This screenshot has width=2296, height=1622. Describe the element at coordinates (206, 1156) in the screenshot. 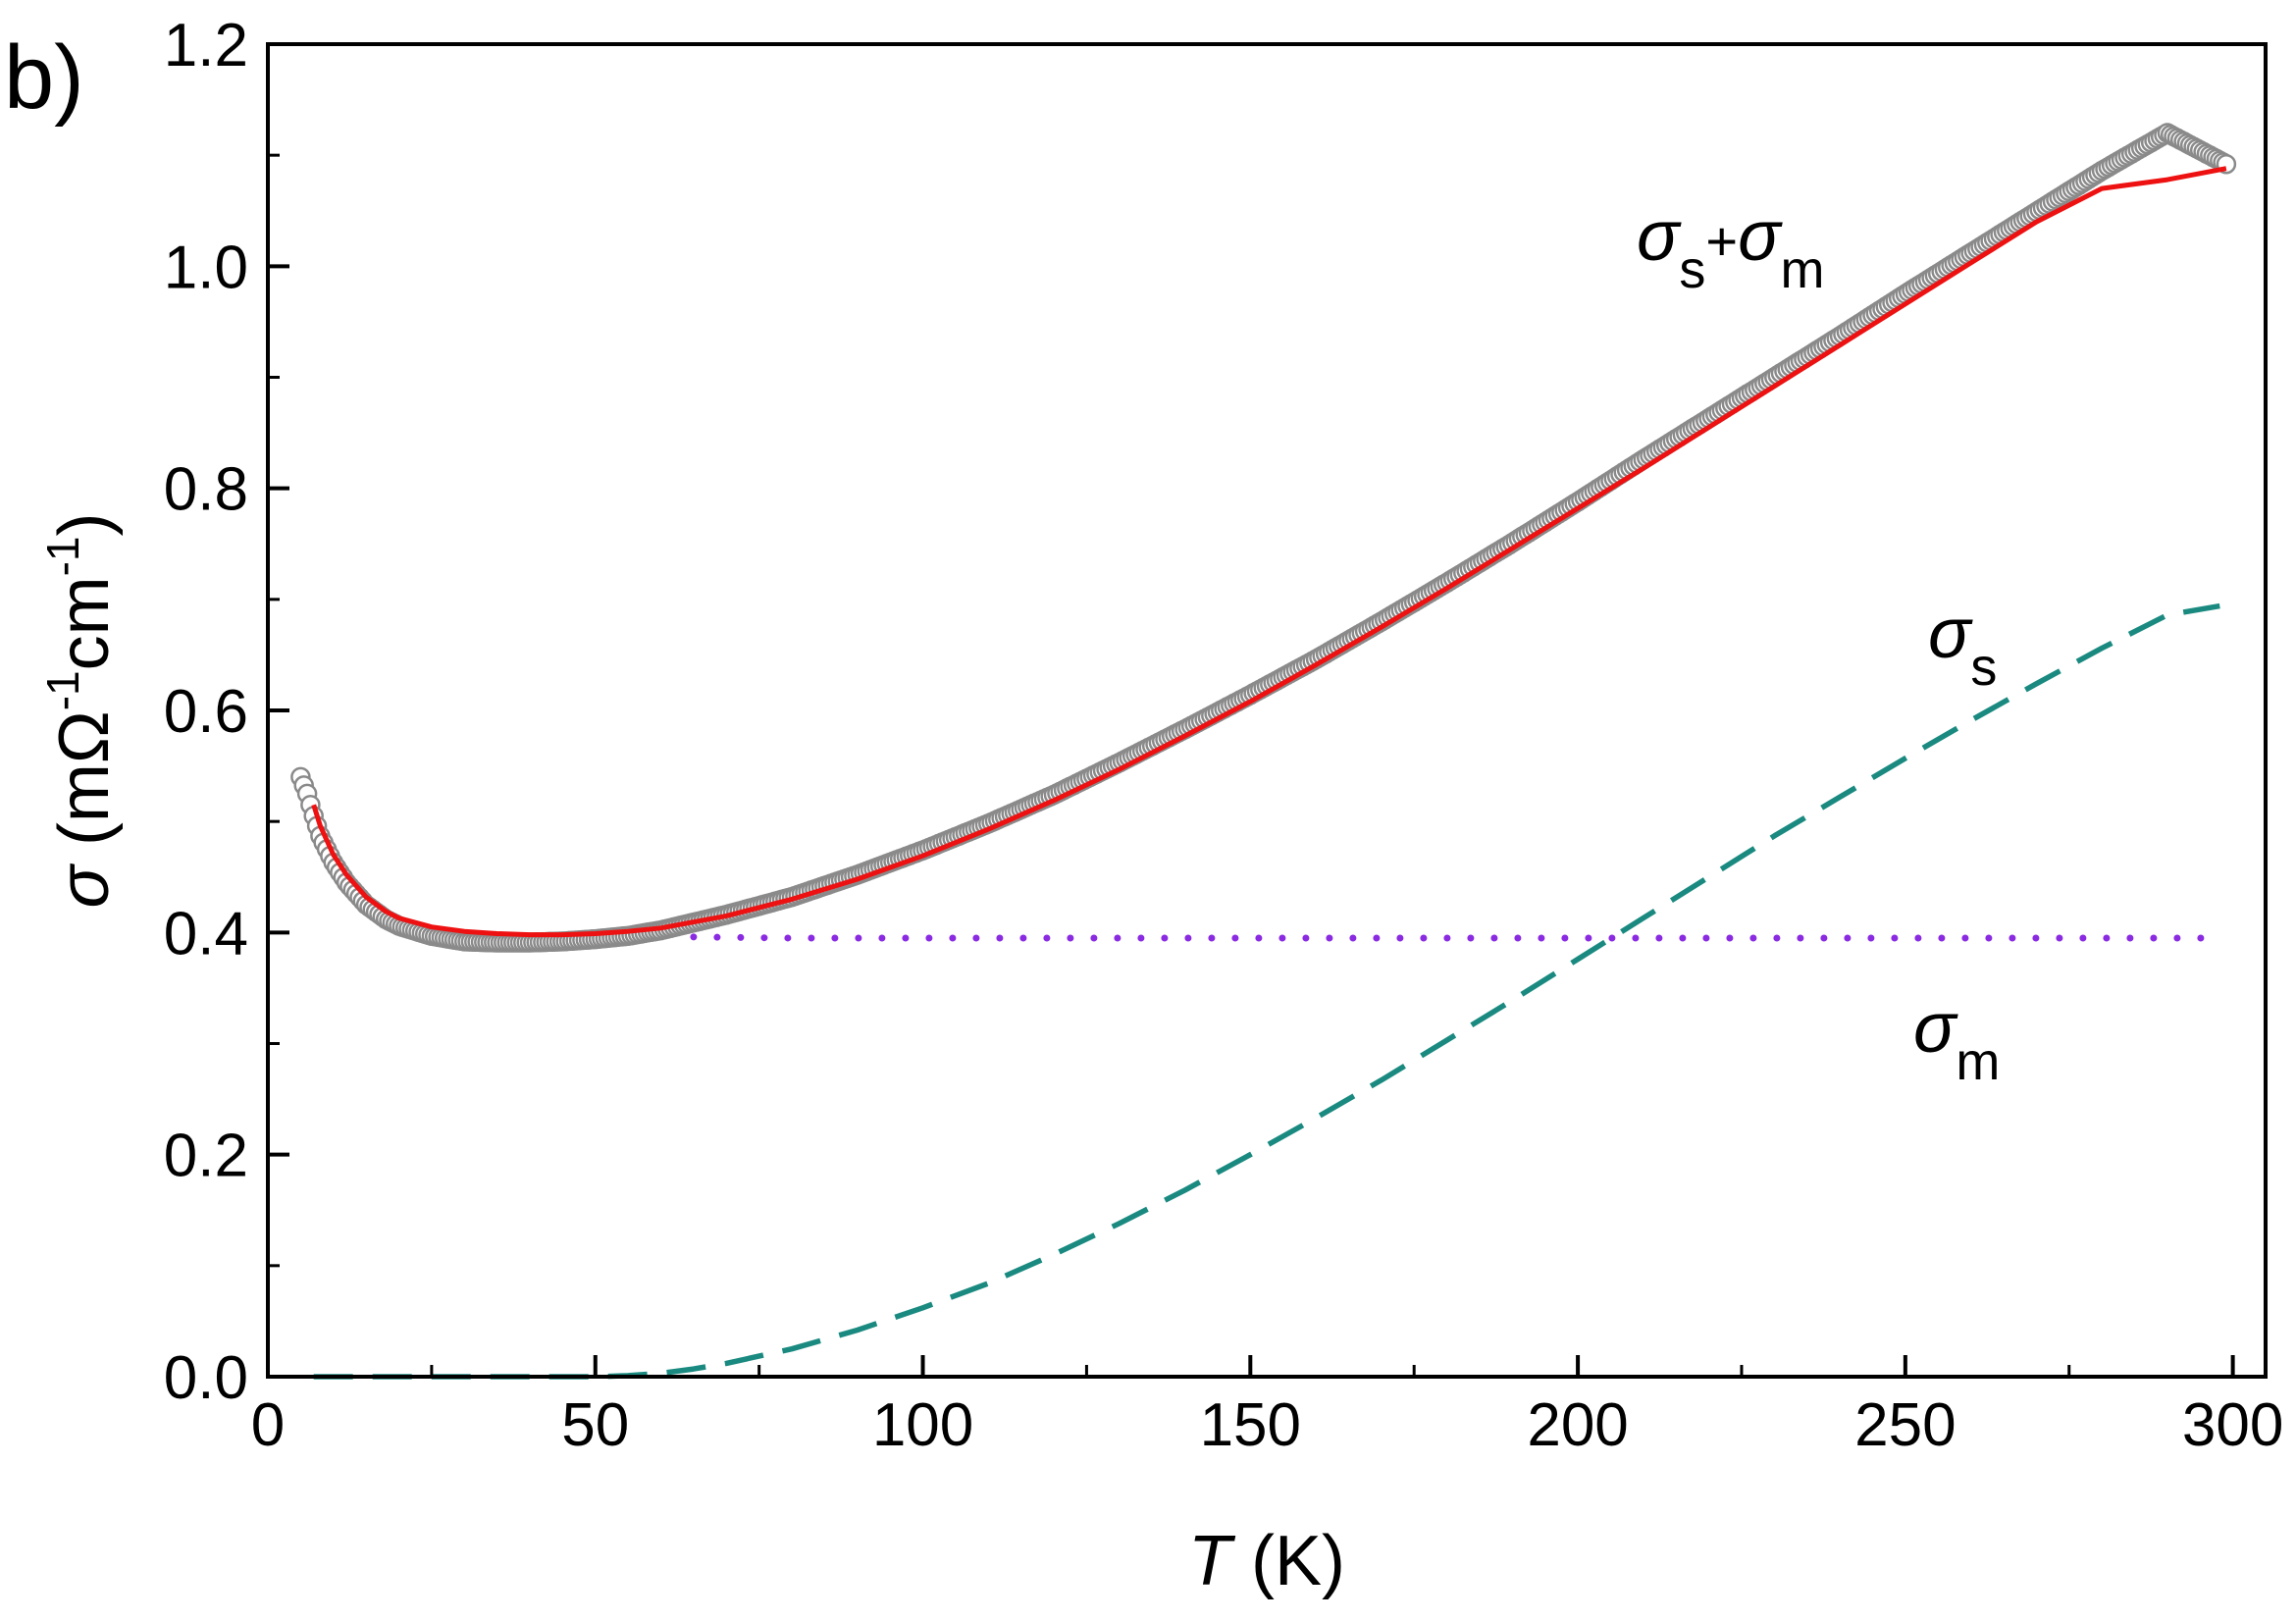

I see `y-tick-label: 0.2` at that location.